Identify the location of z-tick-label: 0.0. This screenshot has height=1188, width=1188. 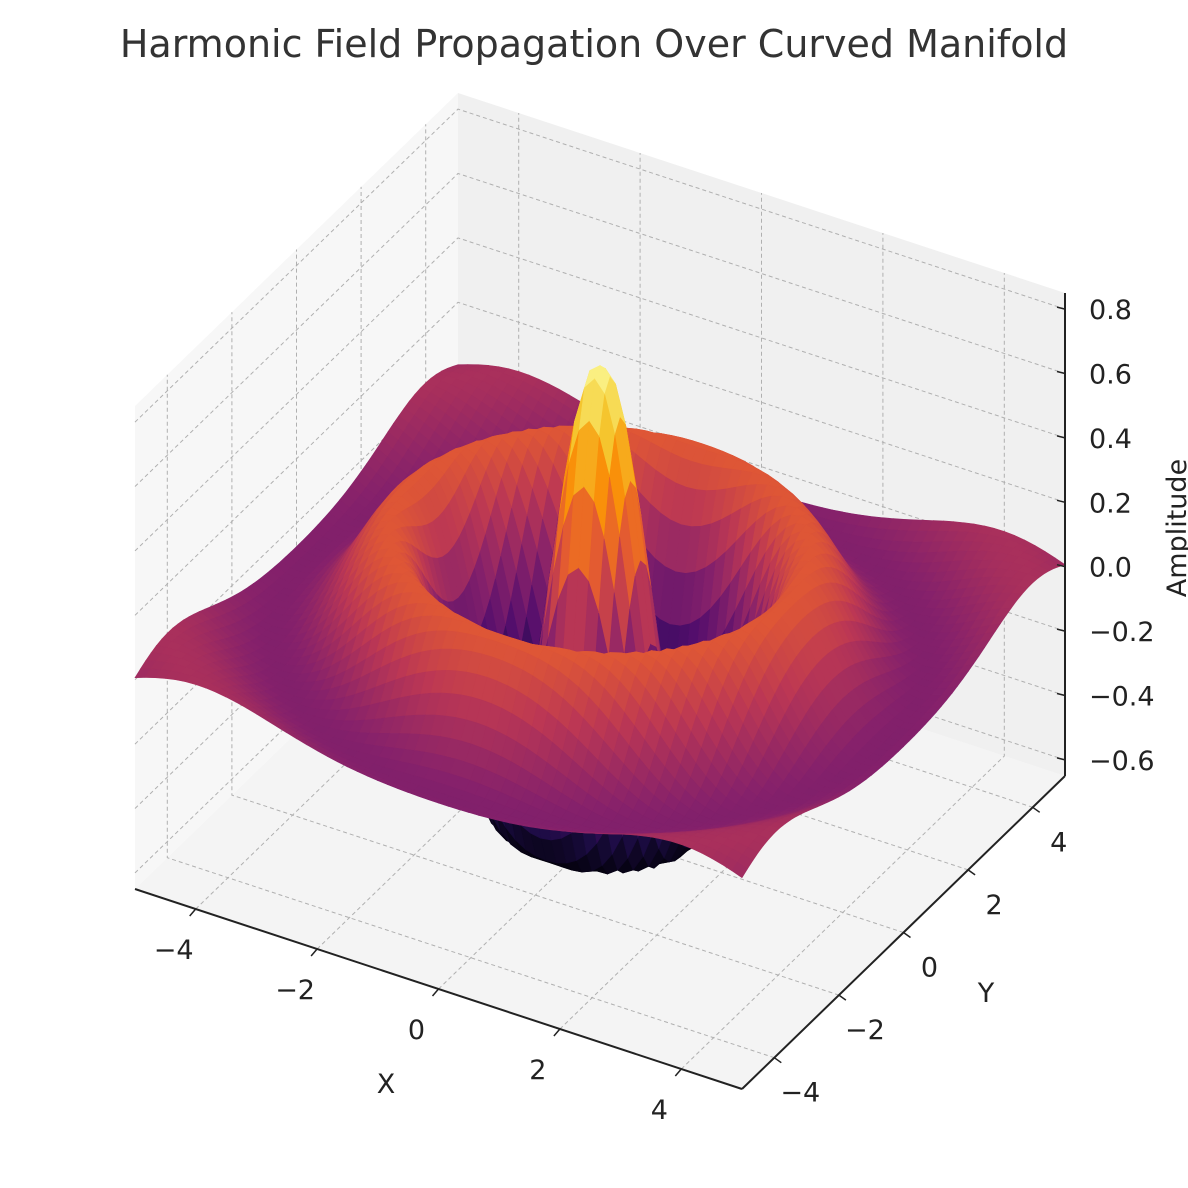
(1110, 568).